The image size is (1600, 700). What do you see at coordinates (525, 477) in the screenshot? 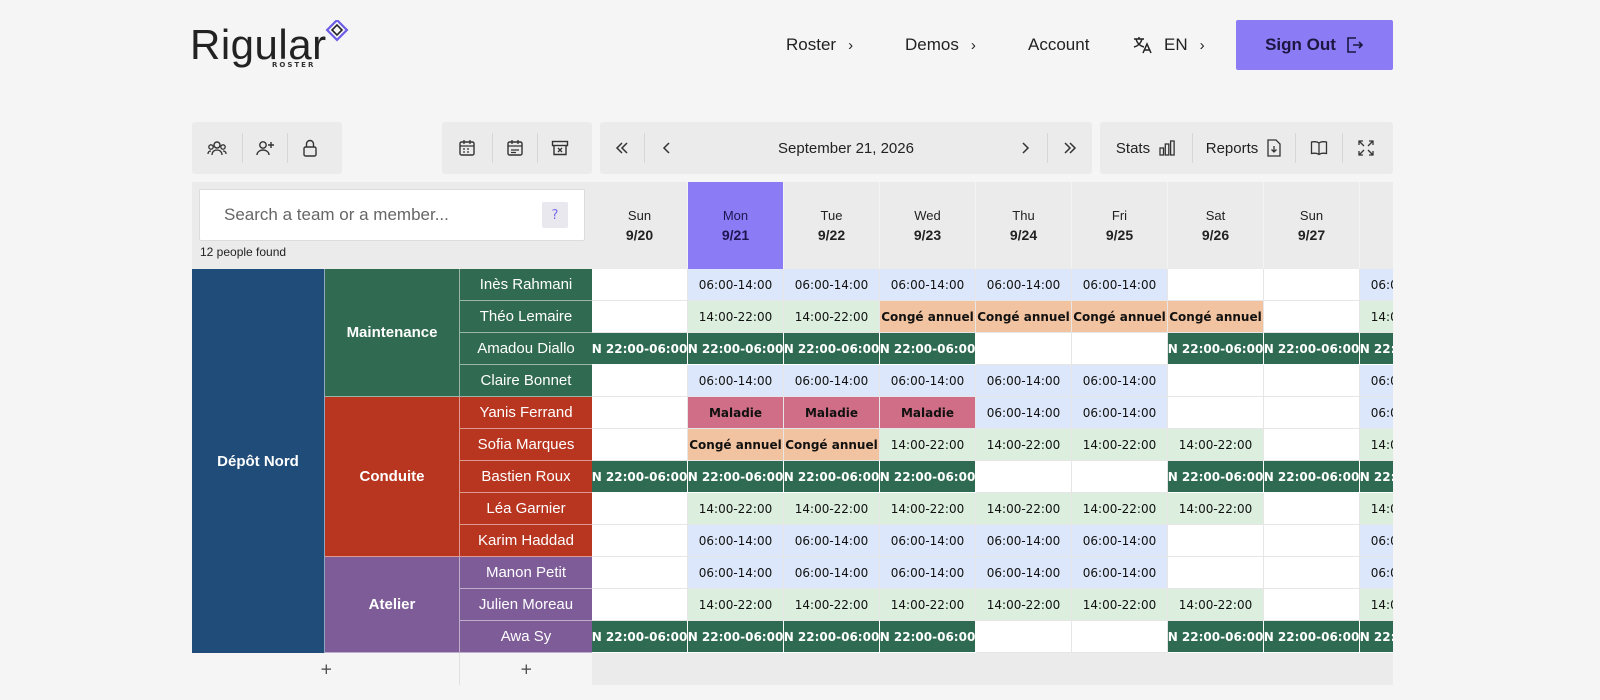
I see `member-name: Bastien Roux` at bounding box center [525, 477].